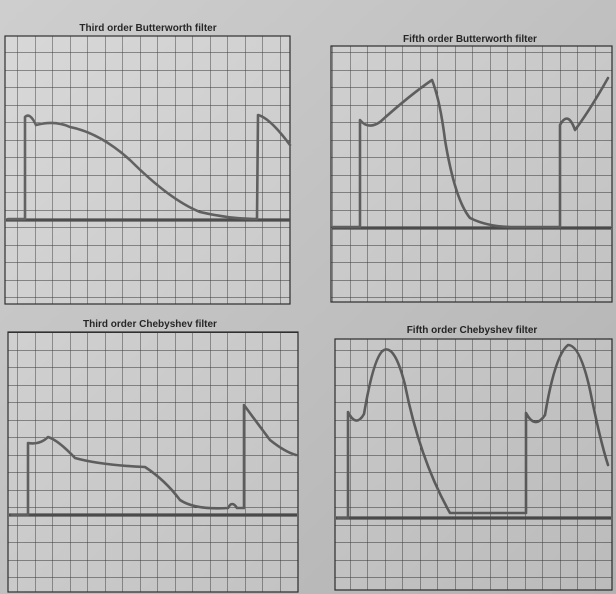  What do you see at coordinates (472, 330) in the screenshot?
I see `panel-title: Fifth order Chebyshev filter` at bounding box center [472, 330].